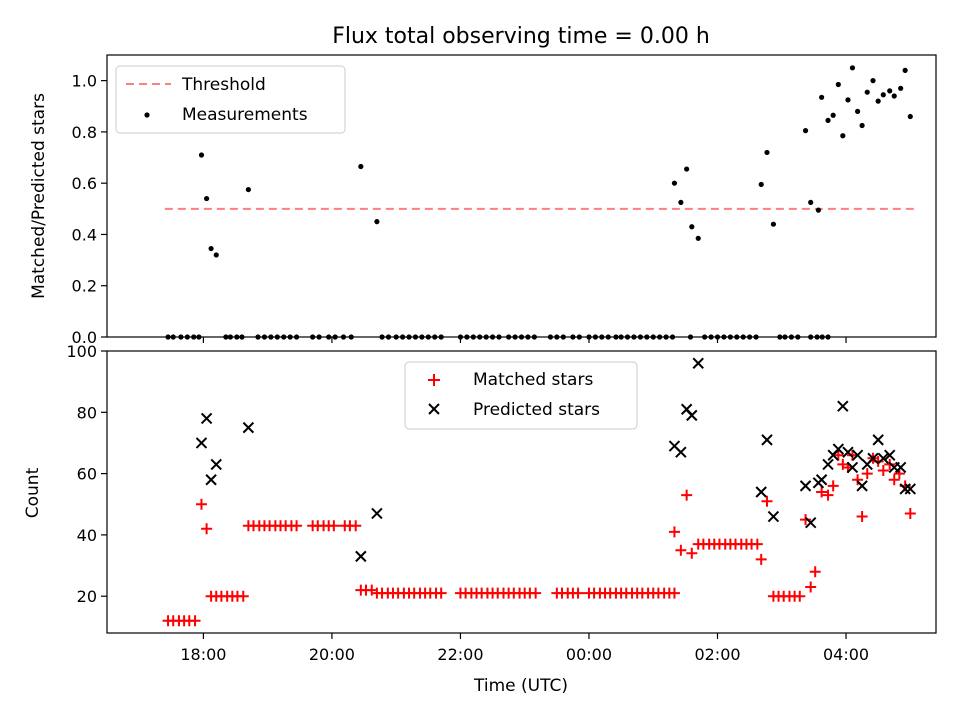 This screenshot has width=960, height=720. I want to click on bottom-xtick-label: 04:00, so click(846, 654).